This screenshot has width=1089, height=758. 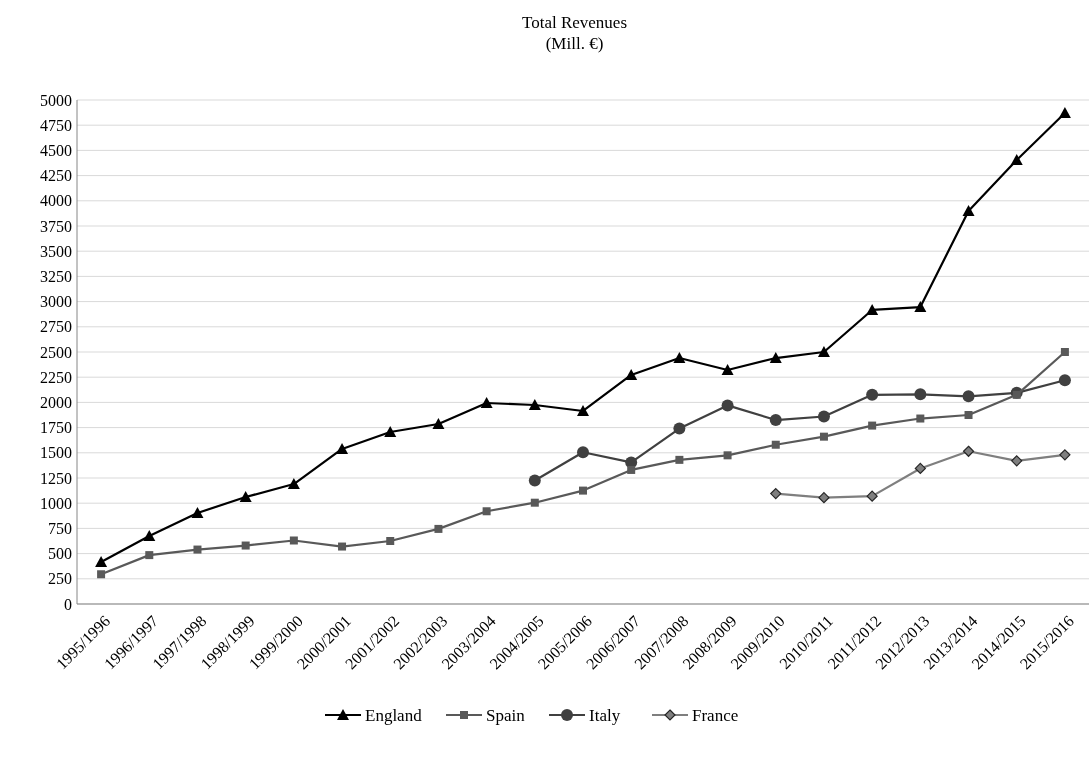 I want to click on legend-label: Spain, so click(x=506, y=715).